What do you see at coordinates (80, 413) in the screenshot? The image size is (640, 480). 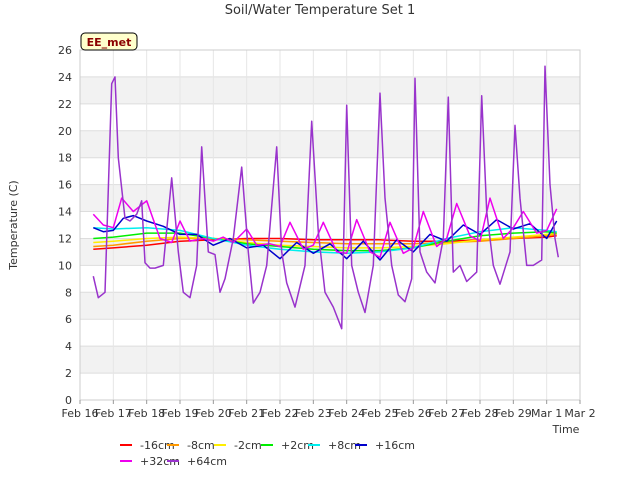 I see `x-tick-label: Feb 16` at bounding box center [80, 413].